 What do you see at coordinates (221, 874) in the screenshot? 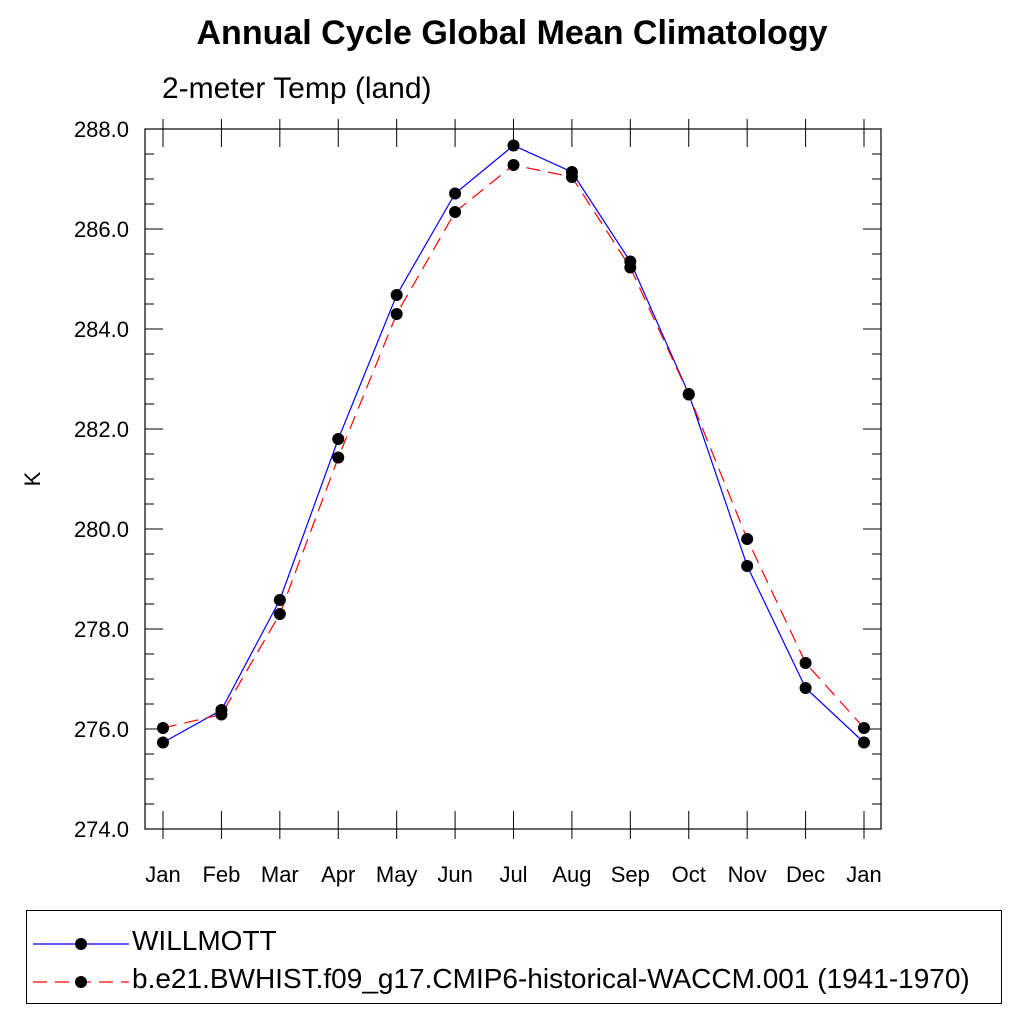
I see `x-tick-label: Feb` at bounding box center [221, 874].